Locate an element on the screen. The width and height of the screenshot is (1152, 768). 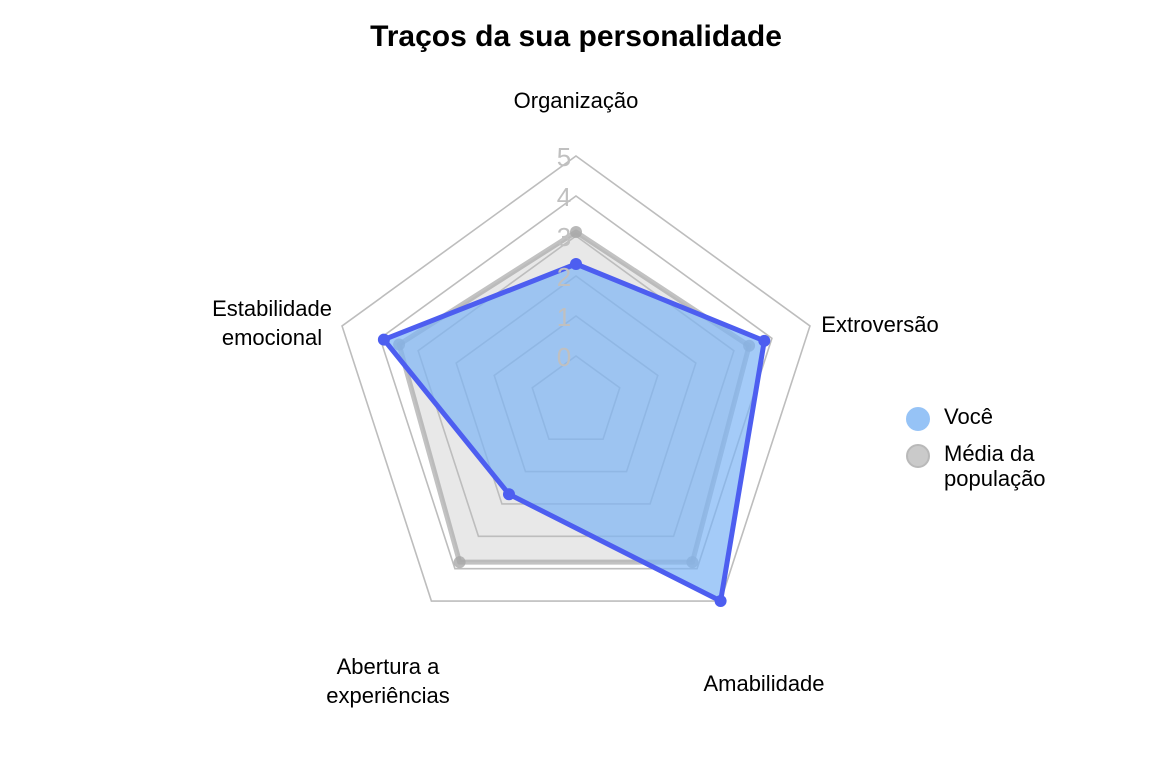
tick-label-0: 0 is located at coordinates (564, 357).